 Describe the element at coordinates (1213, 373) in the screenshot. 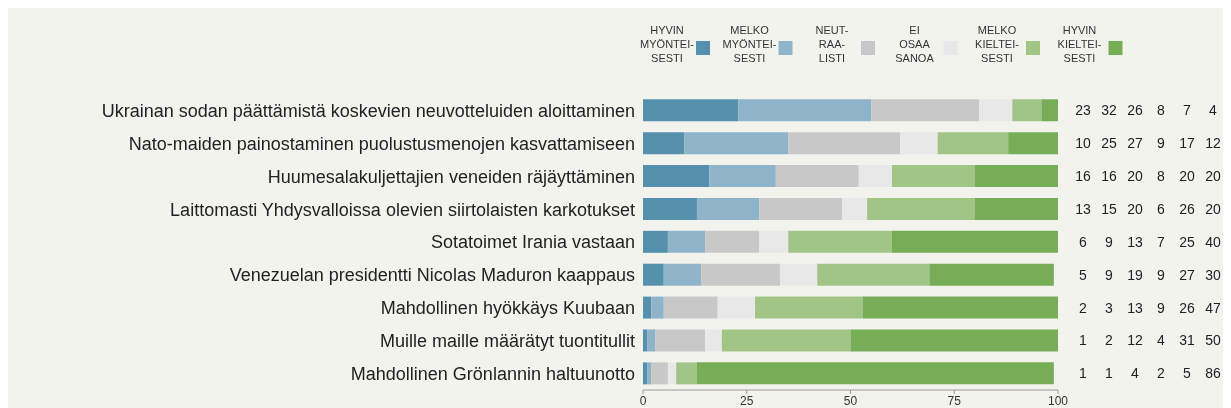

I see `data-label: 86` at that location.